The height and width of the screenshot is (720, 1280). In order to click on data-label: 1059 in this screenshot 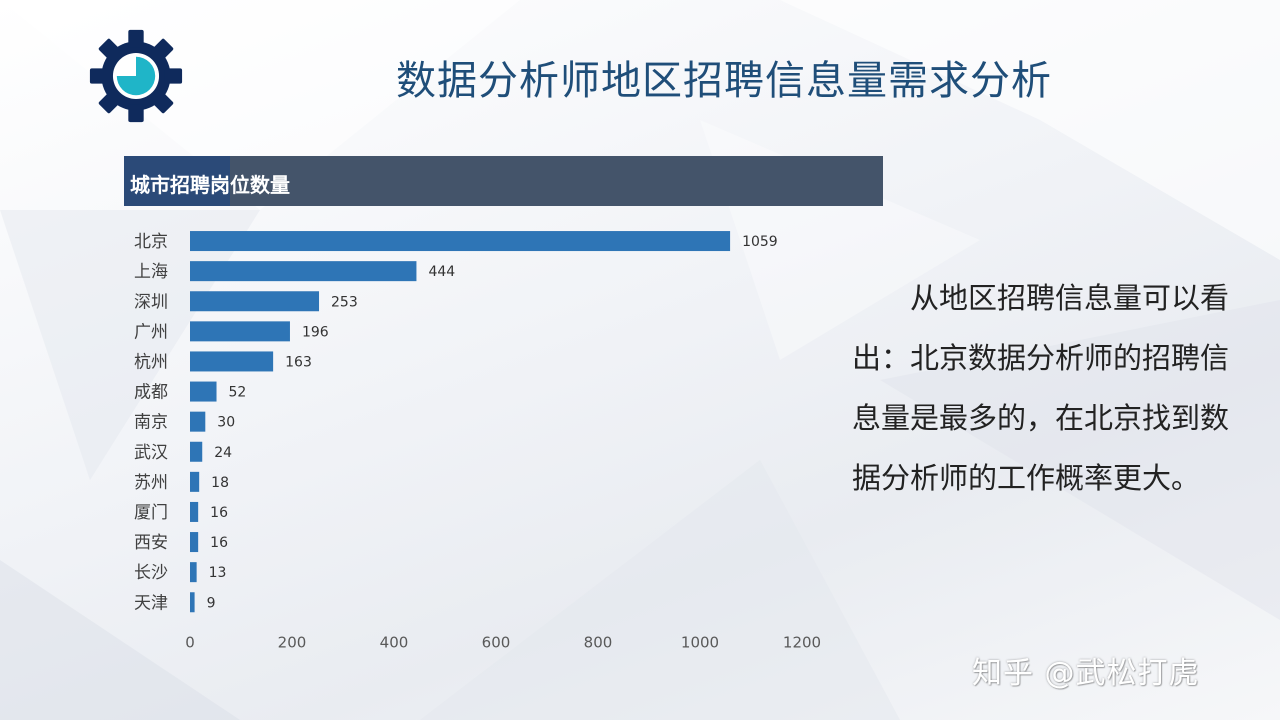, I will do `click(760, 242)`.